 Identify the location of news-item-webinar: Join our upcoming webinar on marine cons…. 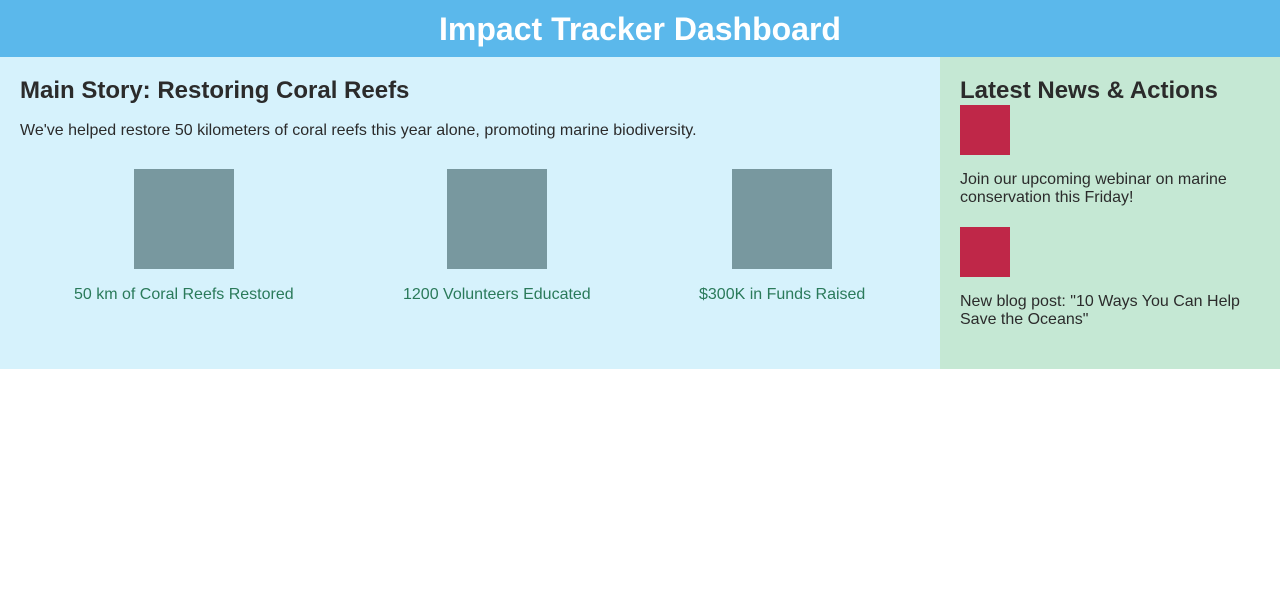
(1110, 156).